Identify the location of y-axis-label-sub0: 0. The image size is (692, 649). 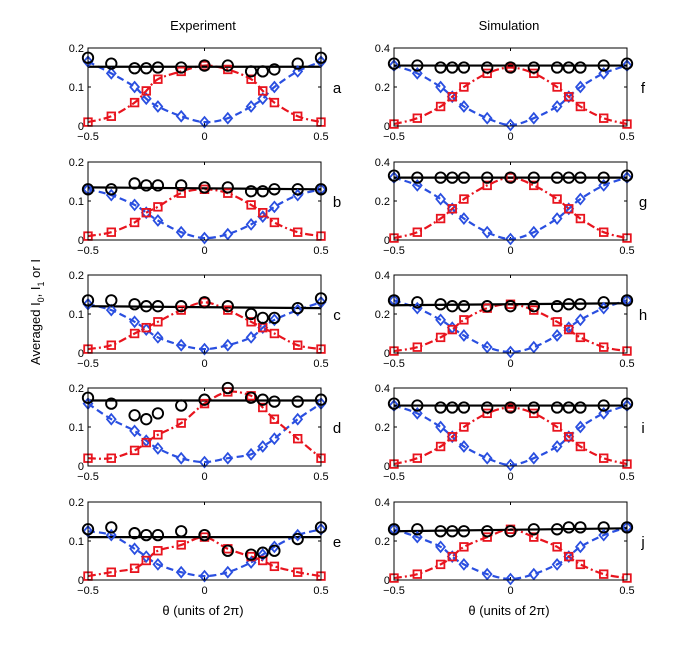
(41, 299).